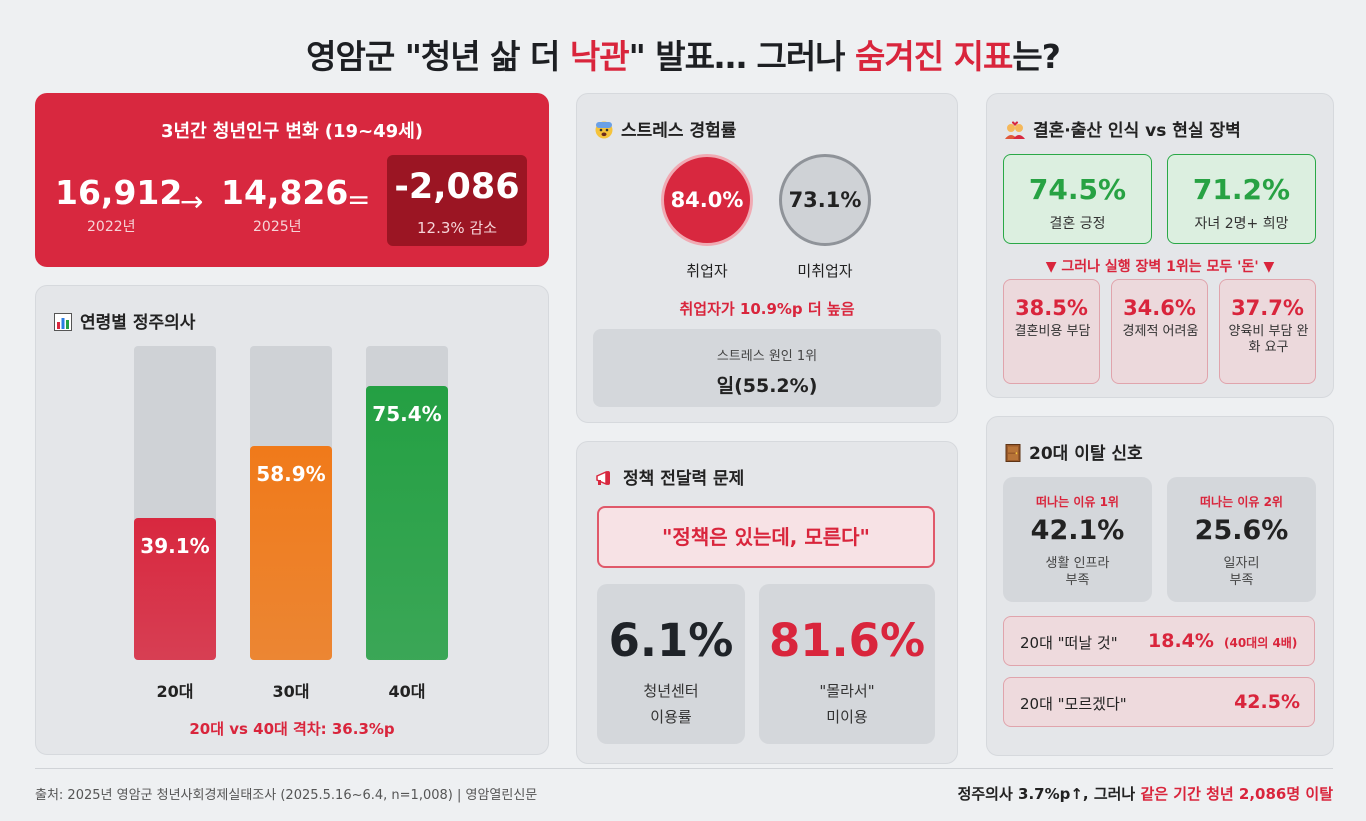  Describe the element at coordinates (767, 386) in the screenshot. I see `stress-cause-value: 일(55.2%)` at that location.